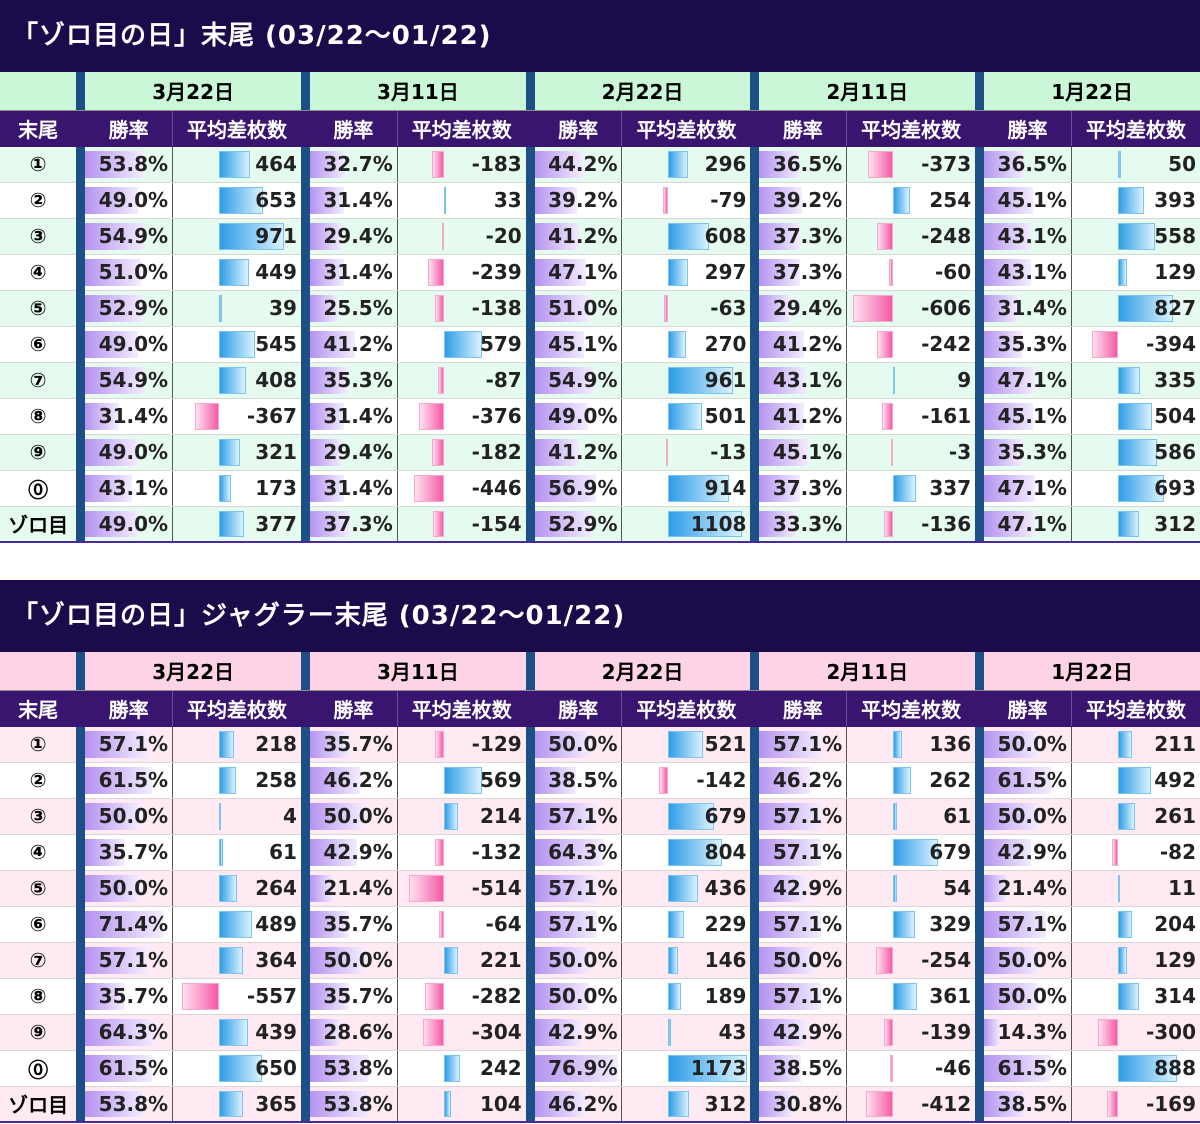  I want to click on avg-diff-value: 653, so click(276, 199).